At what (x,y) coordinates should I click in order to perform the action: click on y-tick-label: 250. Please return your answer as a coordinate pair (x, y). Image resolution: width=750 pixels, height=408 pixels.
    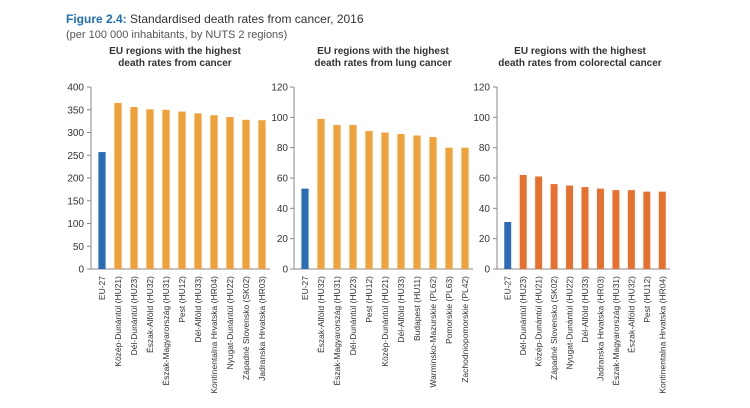
    Looking at the image, I should click on (75, 156).